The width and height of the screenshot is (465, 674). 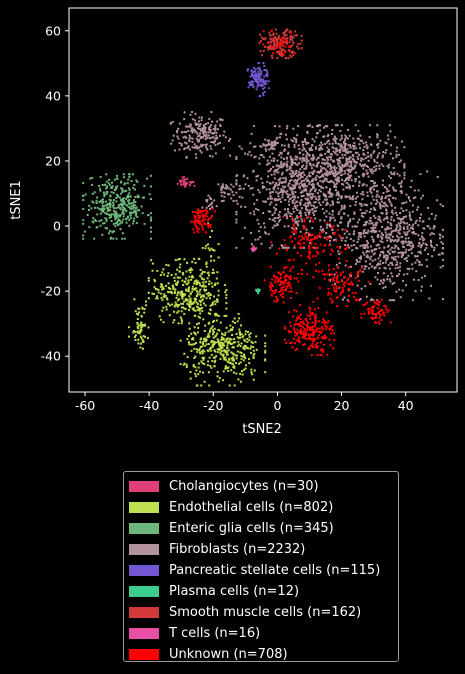 What do you see at coordinates (263, 528) in the screenshot?
I see `legend-item: Enteric glia cells (n=345)` at bounding box center [263, 528].